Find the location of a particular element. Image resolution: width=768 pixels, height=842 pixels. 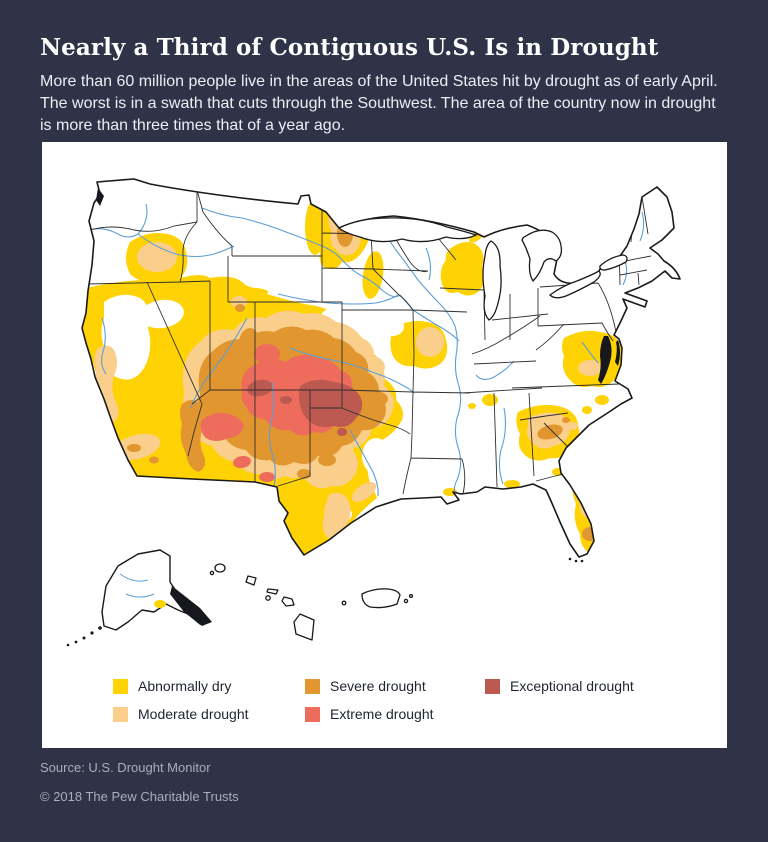

drought-layer-exceptional is located at coordinates (305, 407).